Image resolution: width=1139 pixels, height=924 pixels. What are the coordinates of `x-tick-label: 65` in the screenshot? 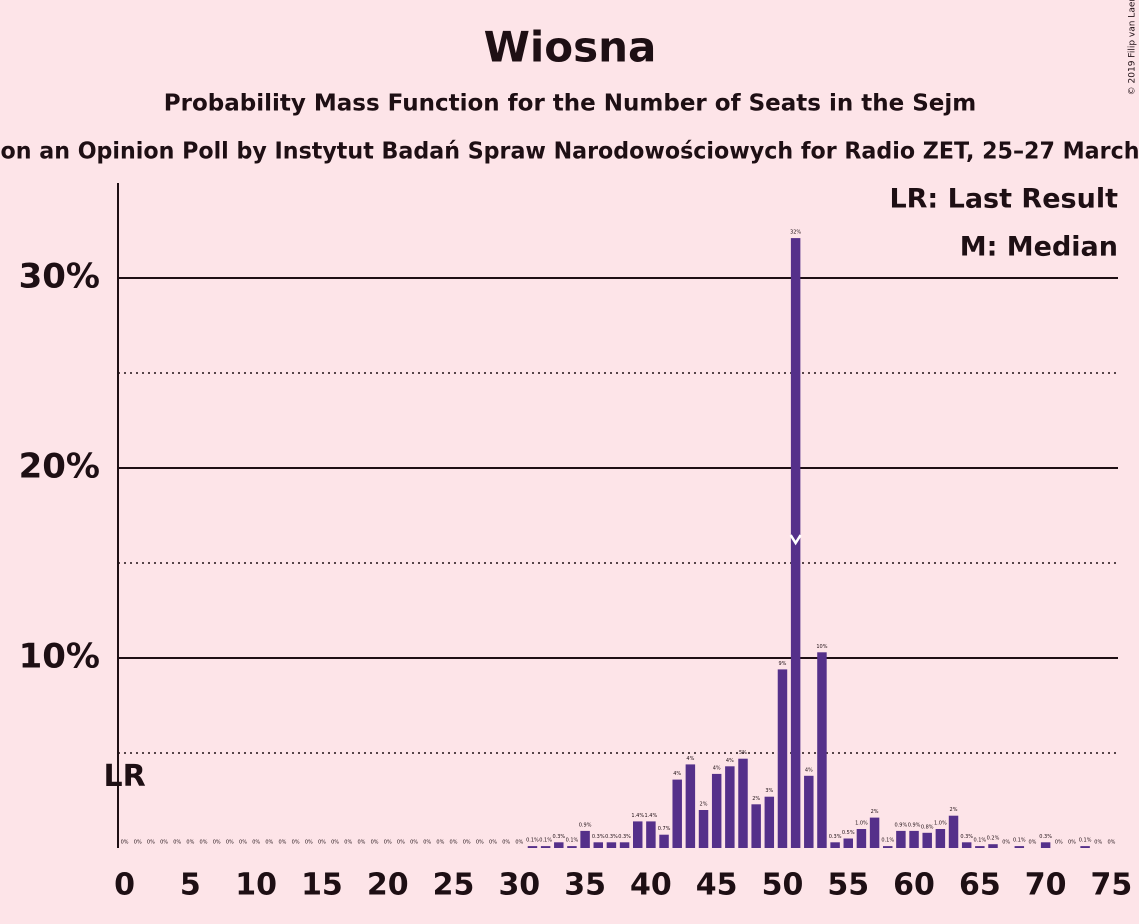 It's located at (980, 885).